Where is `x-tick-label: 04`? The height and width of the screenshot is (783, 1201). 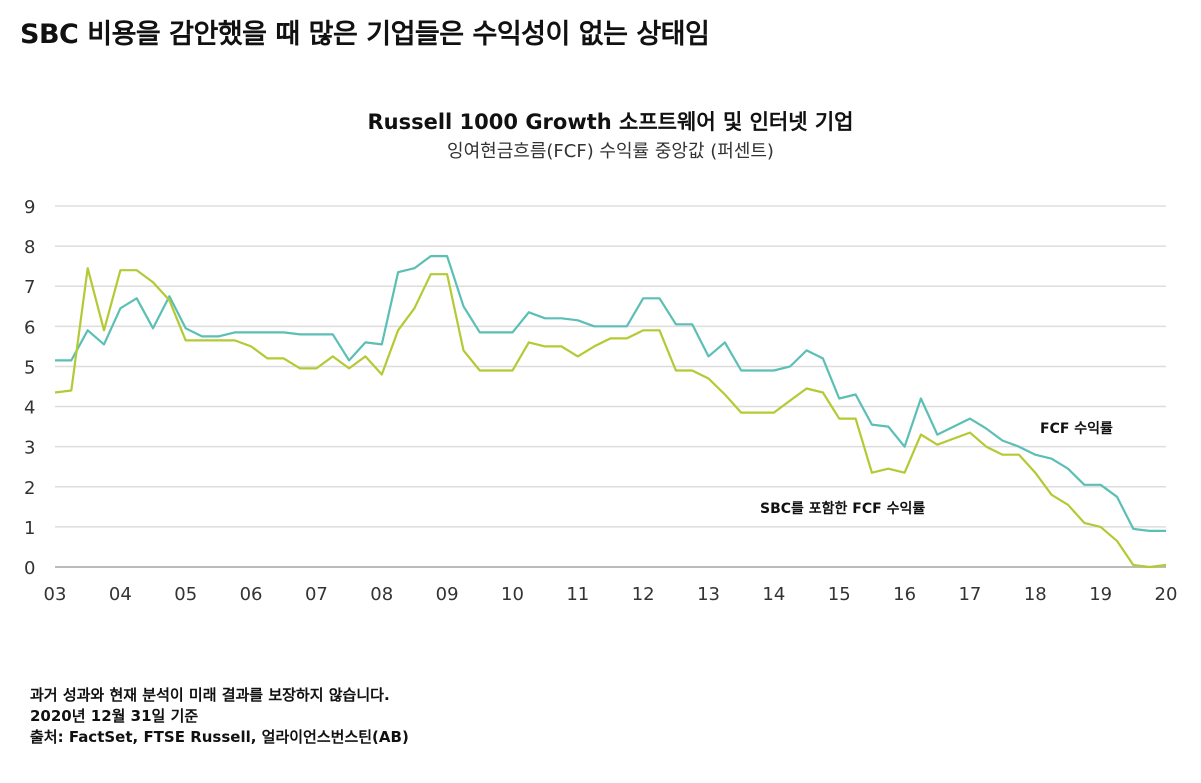
x-tick-label: 04 is located at coordinates (120, 594).